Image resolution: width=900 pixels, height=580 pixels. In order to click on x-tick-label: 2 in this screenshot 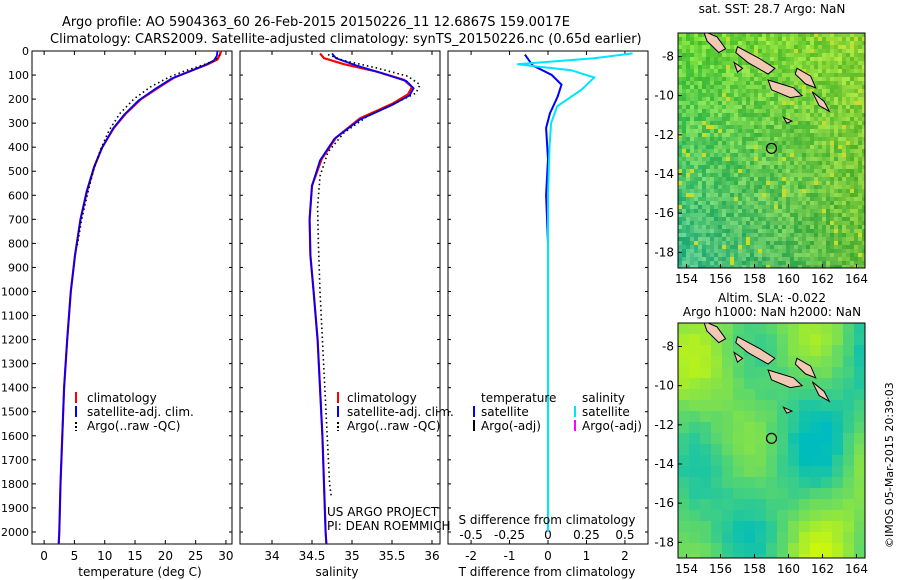, I will do `click(625, 556)`.